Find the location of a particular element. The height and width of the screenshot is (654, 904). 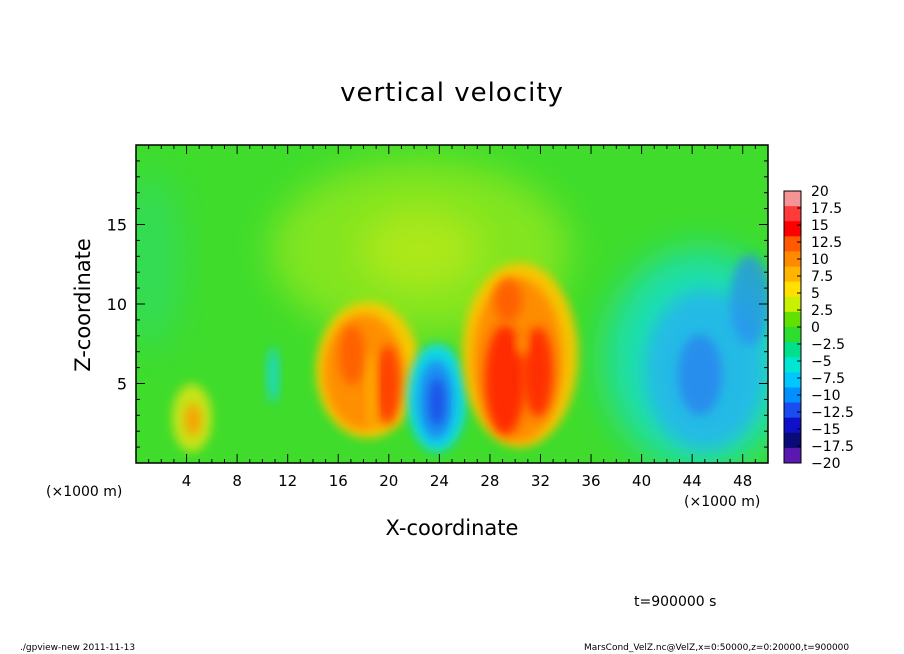

field-downdraft-core is located at coordinates (437, 402).